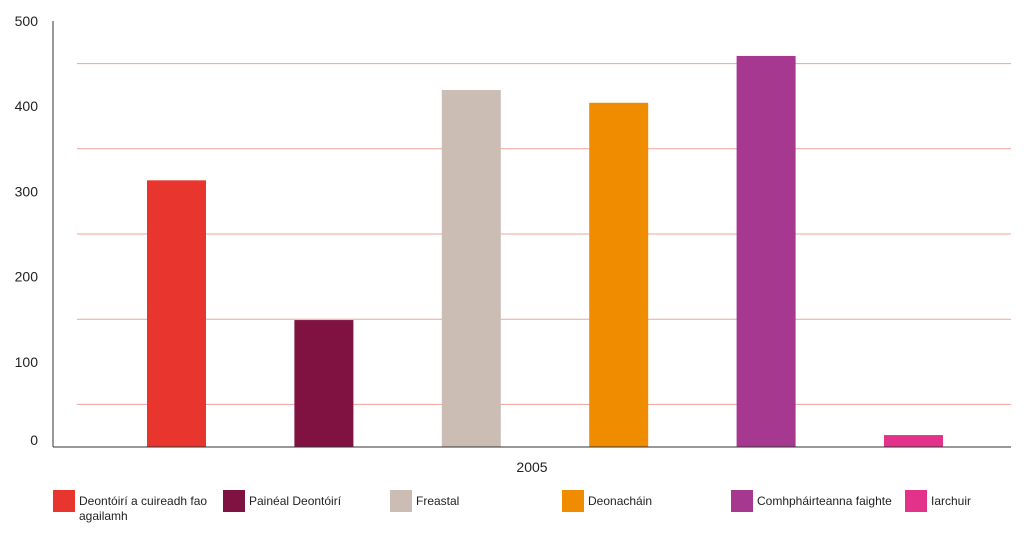  I want to click on y-tick-labels: 0 100 200 300 400 500, so click(27, 230).